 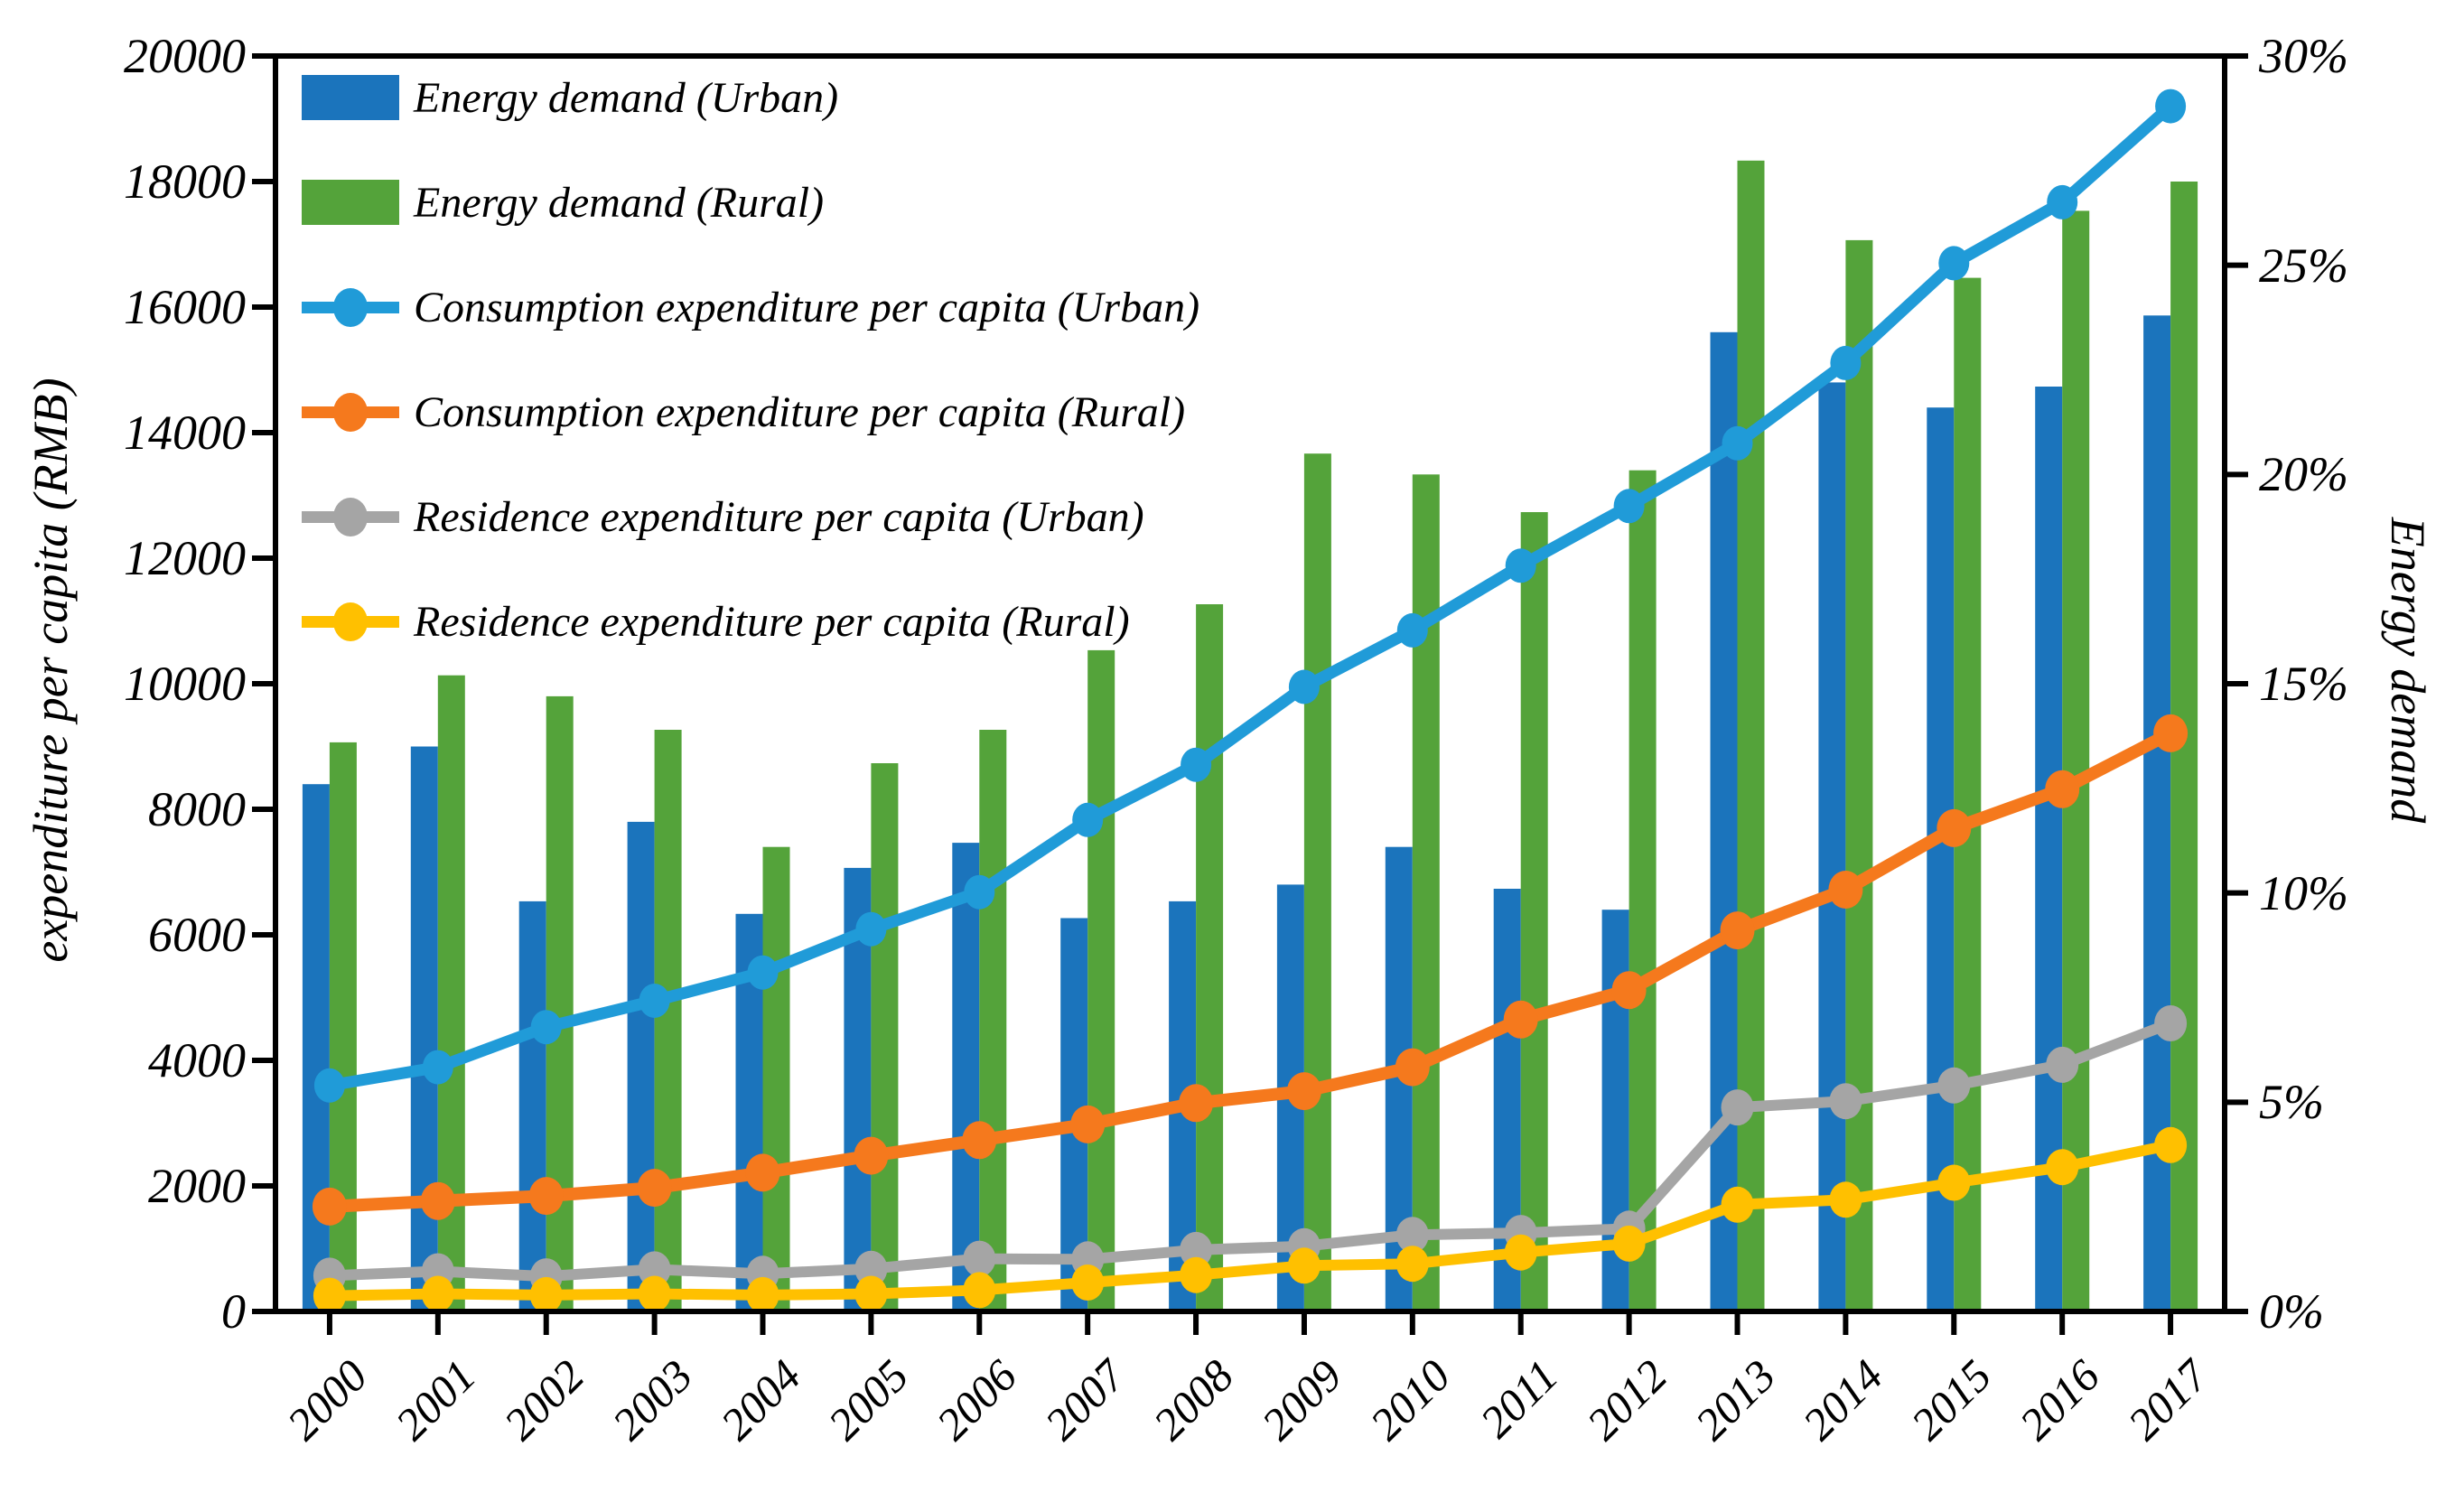 I want to click on bar-urban-2006, so click(x=966, y=1077).